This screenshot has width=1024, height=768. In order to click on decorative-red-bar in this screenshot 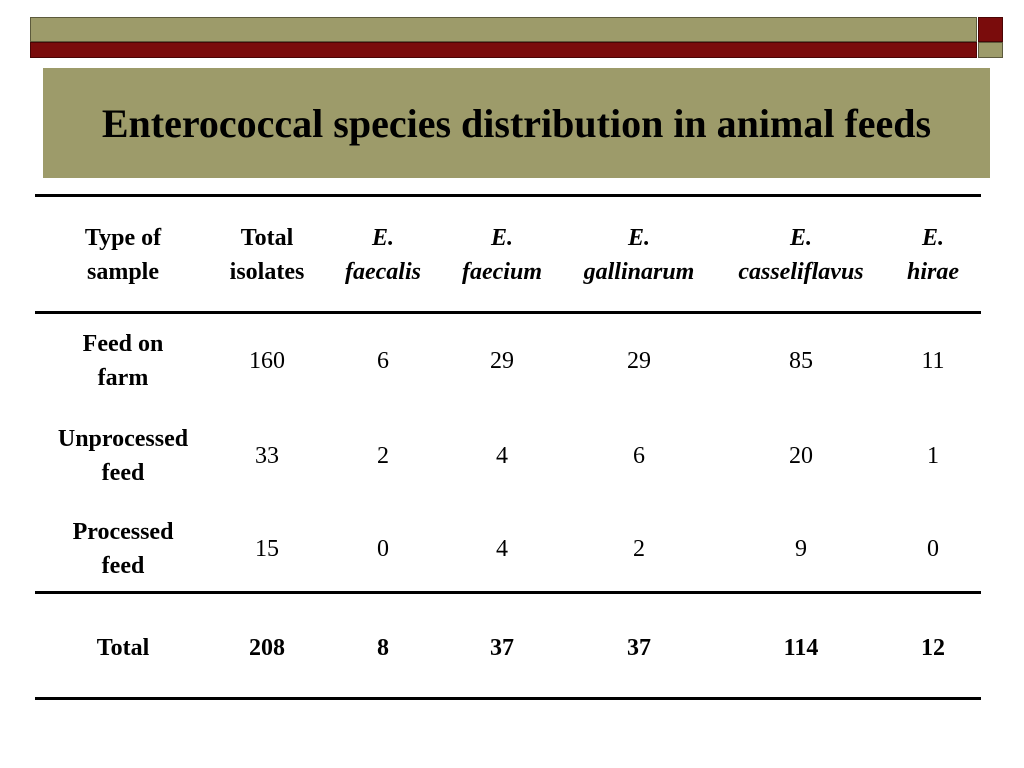, I will do `click(503, 50)`.